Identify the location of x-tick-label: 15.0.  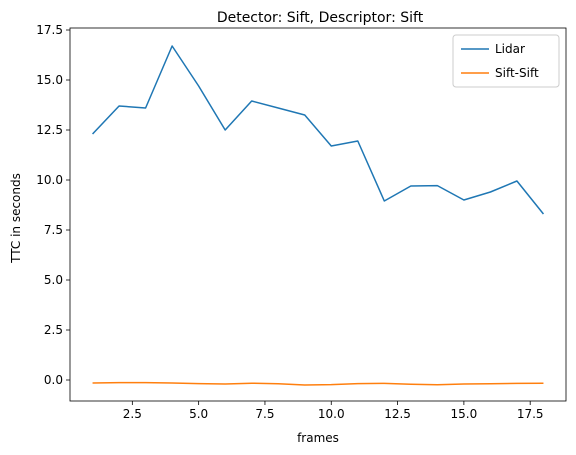
(464, 414).